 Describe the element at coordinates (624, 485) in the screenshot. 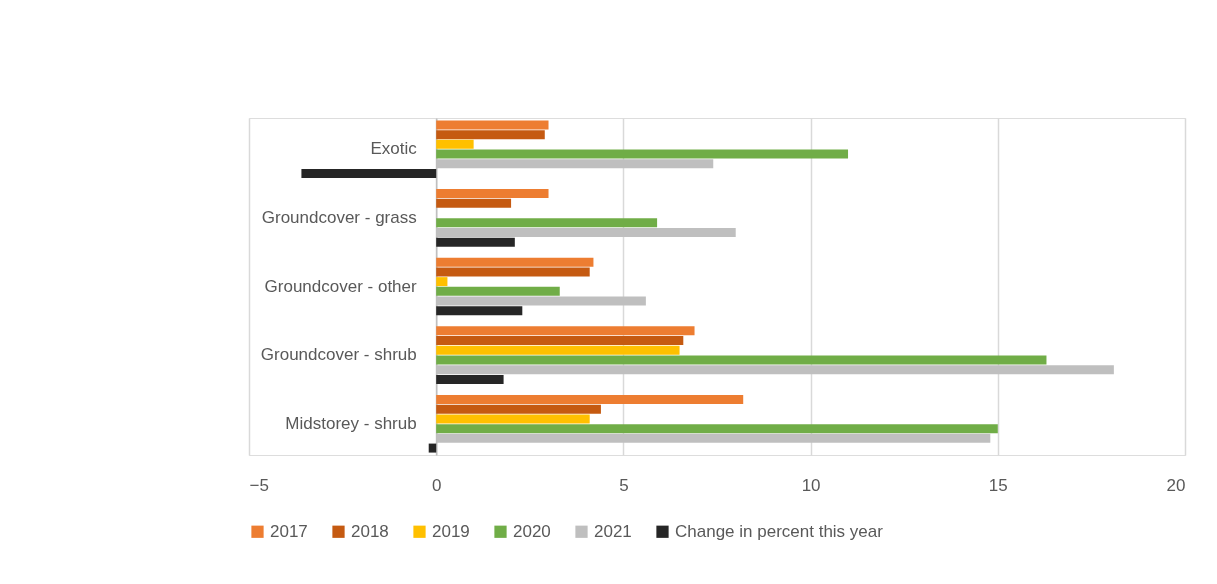

I see `x-tick-label: 5` at that location.